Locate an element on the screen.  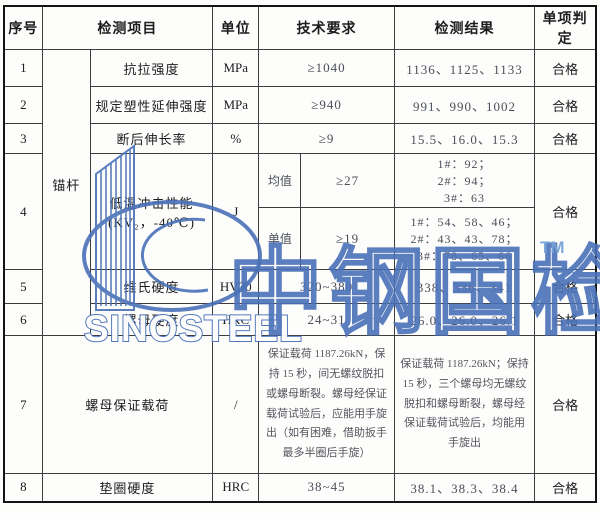
result-cell: 338、336、341 is located at coordinates (464, 286).